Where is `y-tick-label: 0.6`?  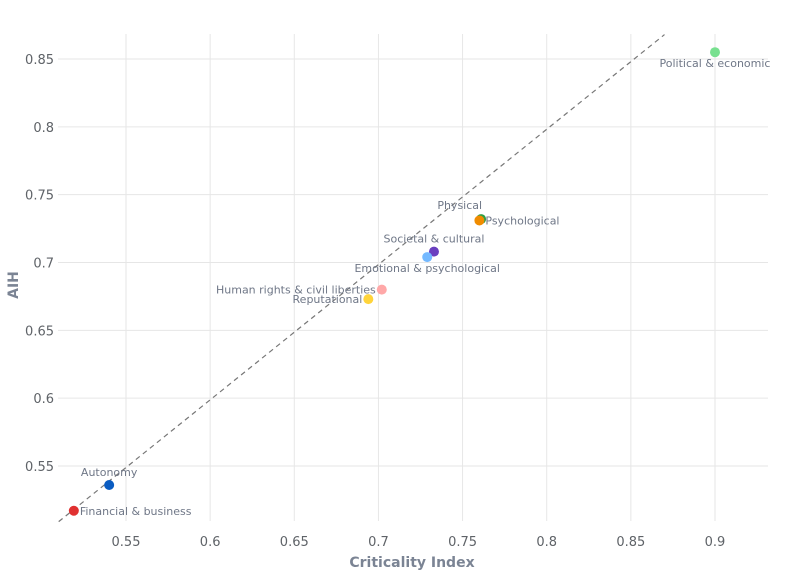 y-tick-label: 0.6 is located at coordinates (43, 399).